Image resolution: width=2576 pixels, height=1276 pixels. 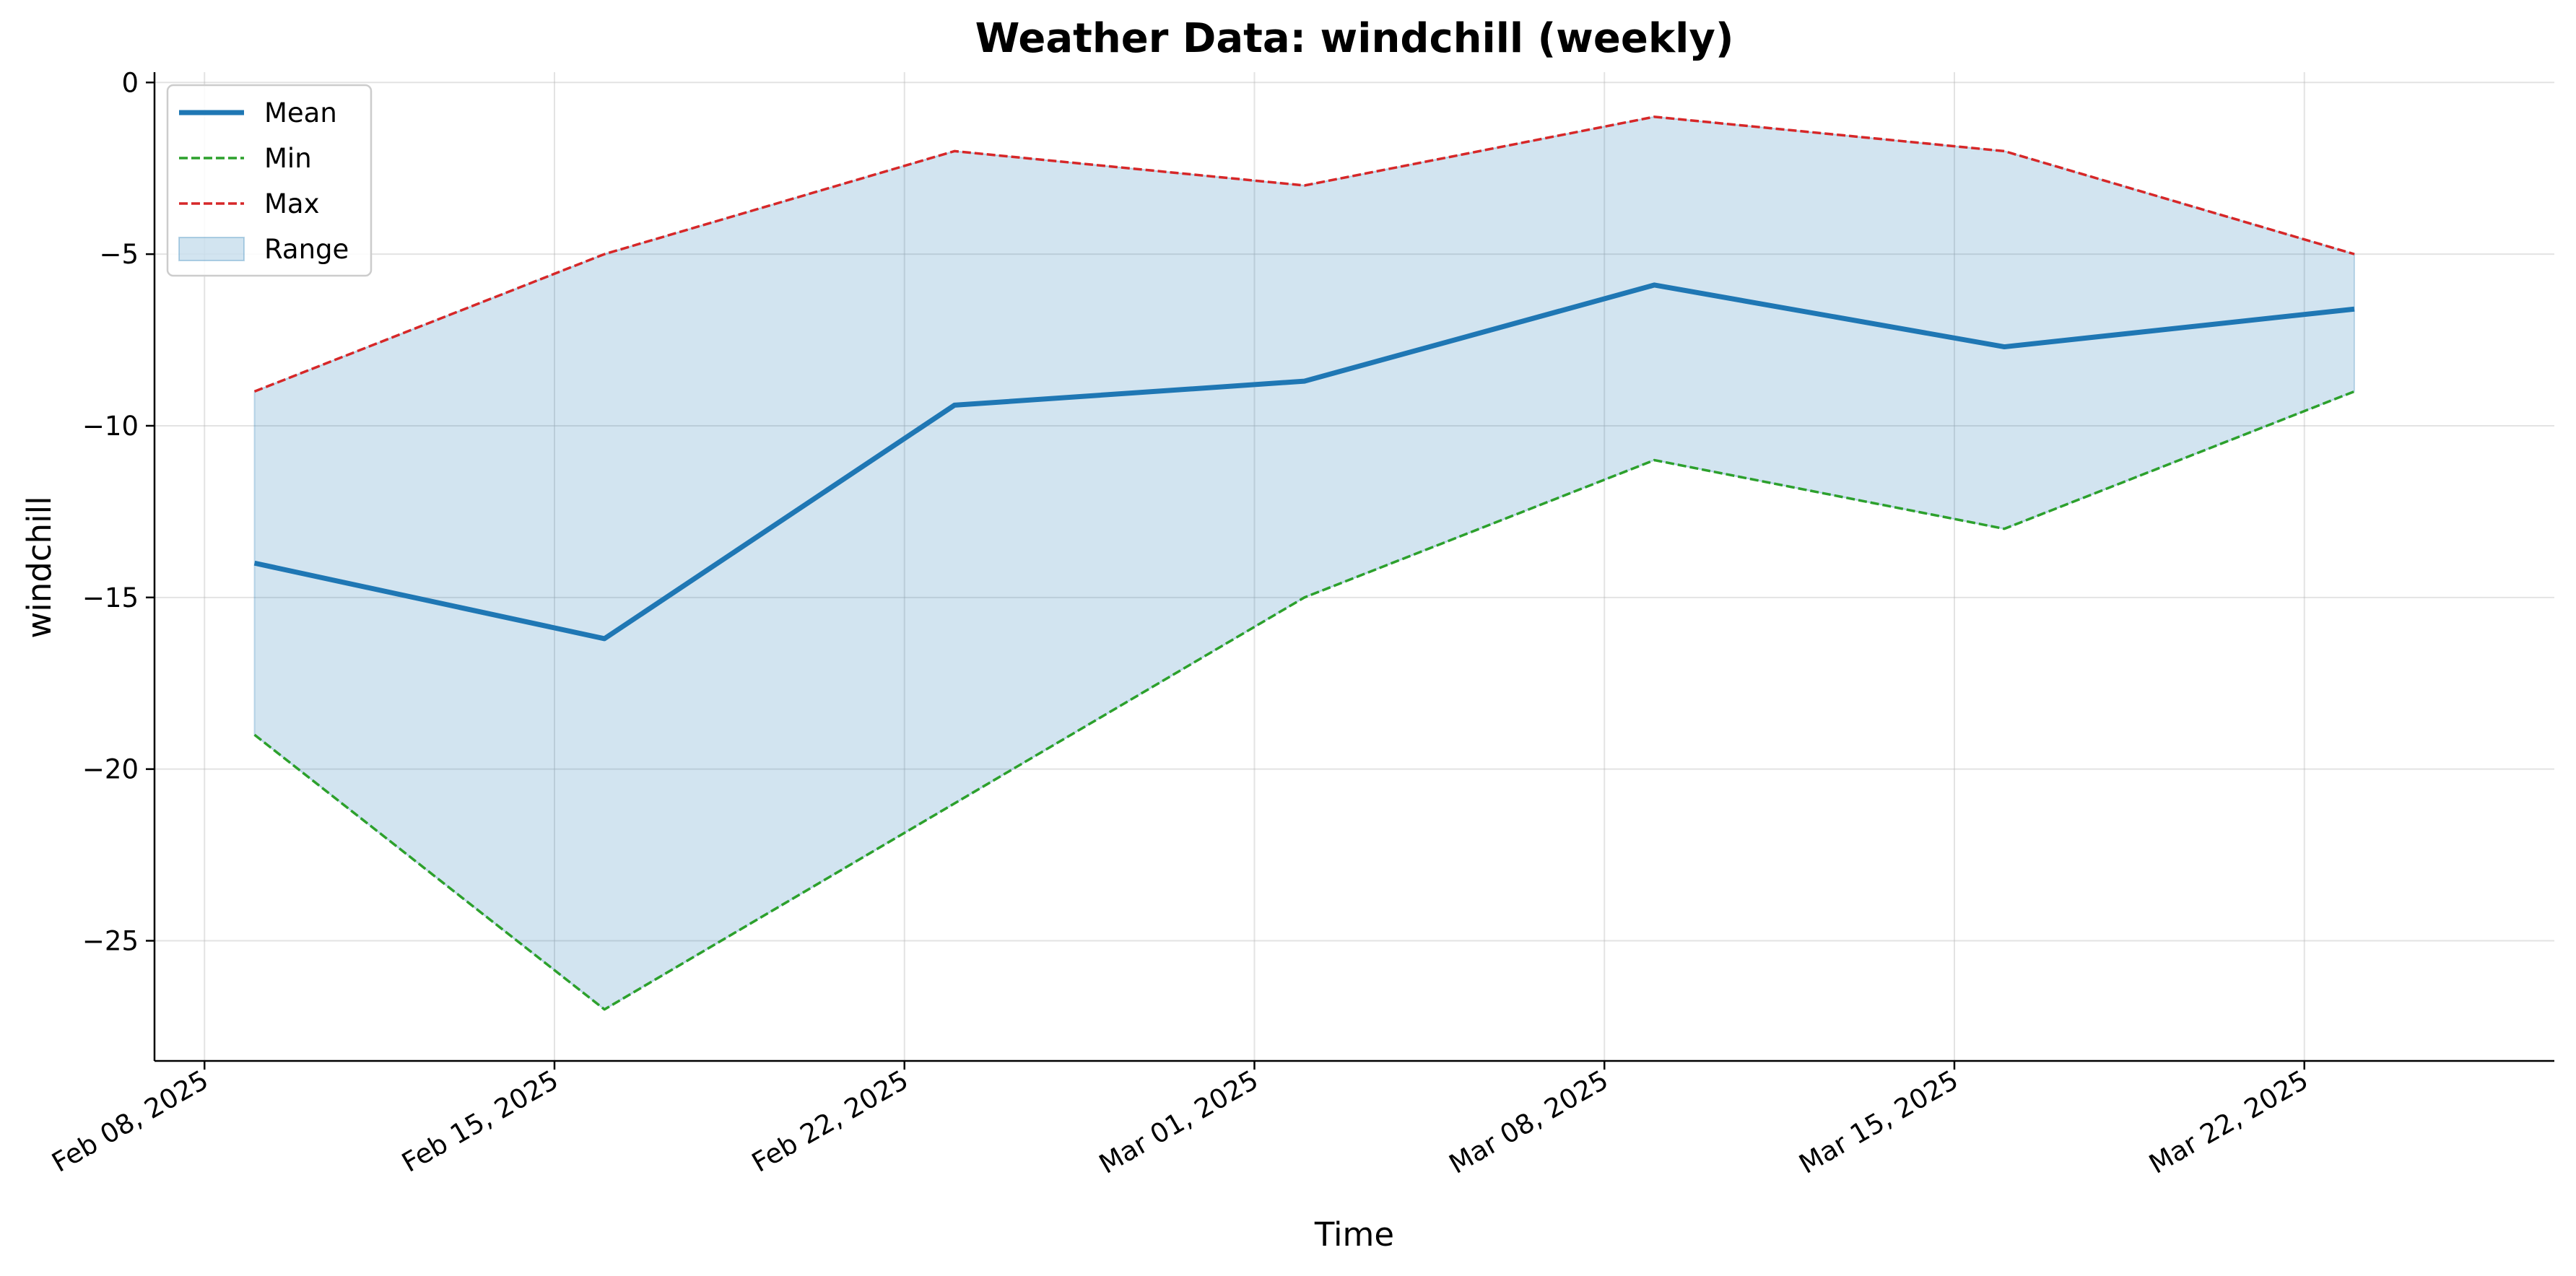 I want to click on legend: Mean Min Max Range, so click(x=269, y=180).